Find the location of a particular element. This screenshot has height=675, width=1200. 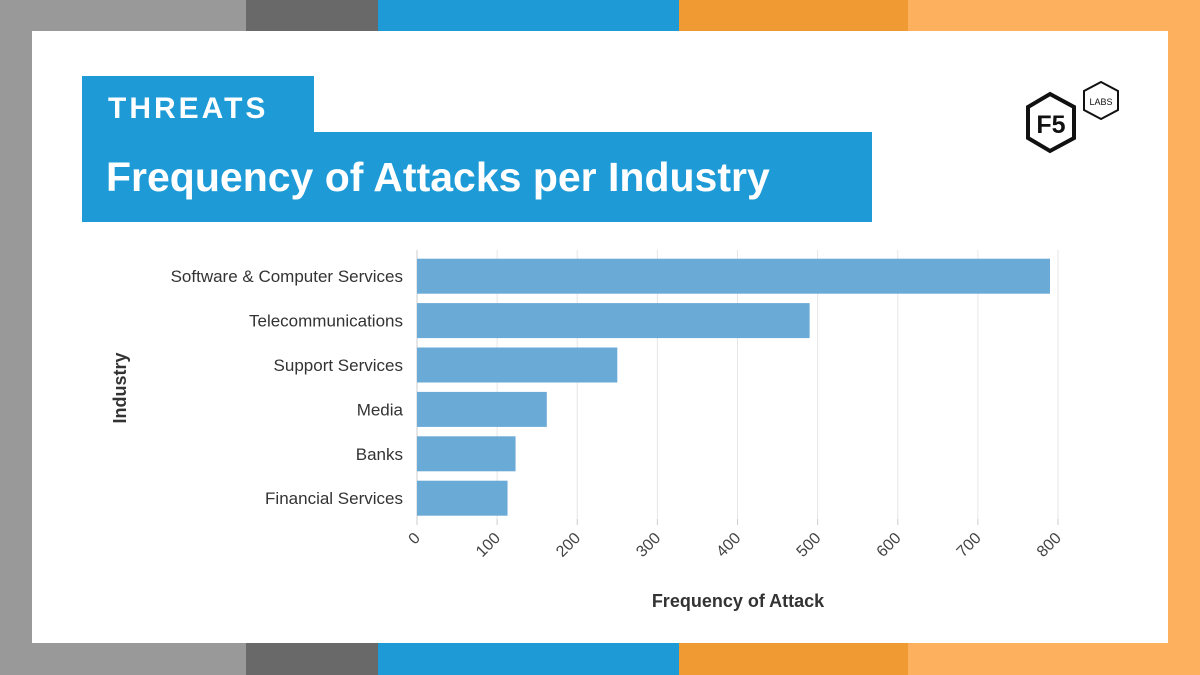

title-banner: Frequency of Attacks per Industry is located at coordinates (477, 177).